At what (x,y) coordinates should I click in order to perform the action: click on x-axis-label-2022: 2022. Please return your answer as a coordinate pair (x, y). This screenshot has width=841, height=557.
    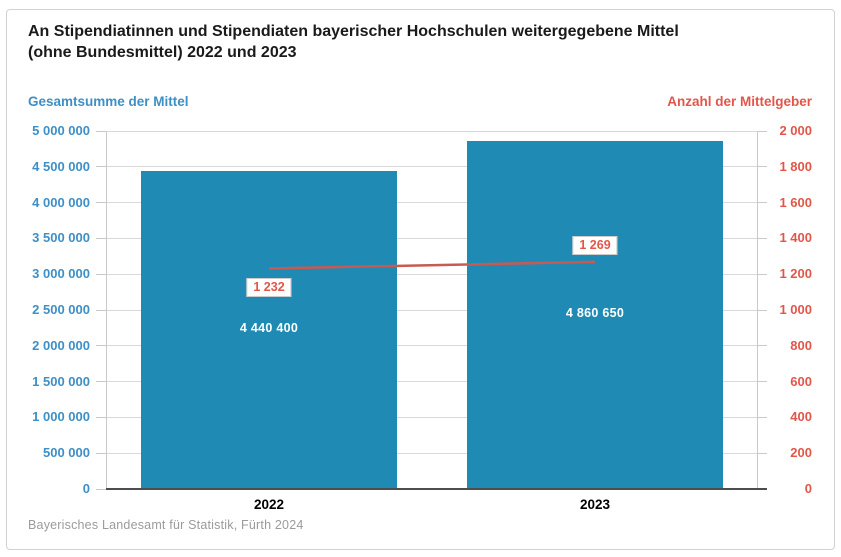
    Looking at the image, I should click on (269, 504).